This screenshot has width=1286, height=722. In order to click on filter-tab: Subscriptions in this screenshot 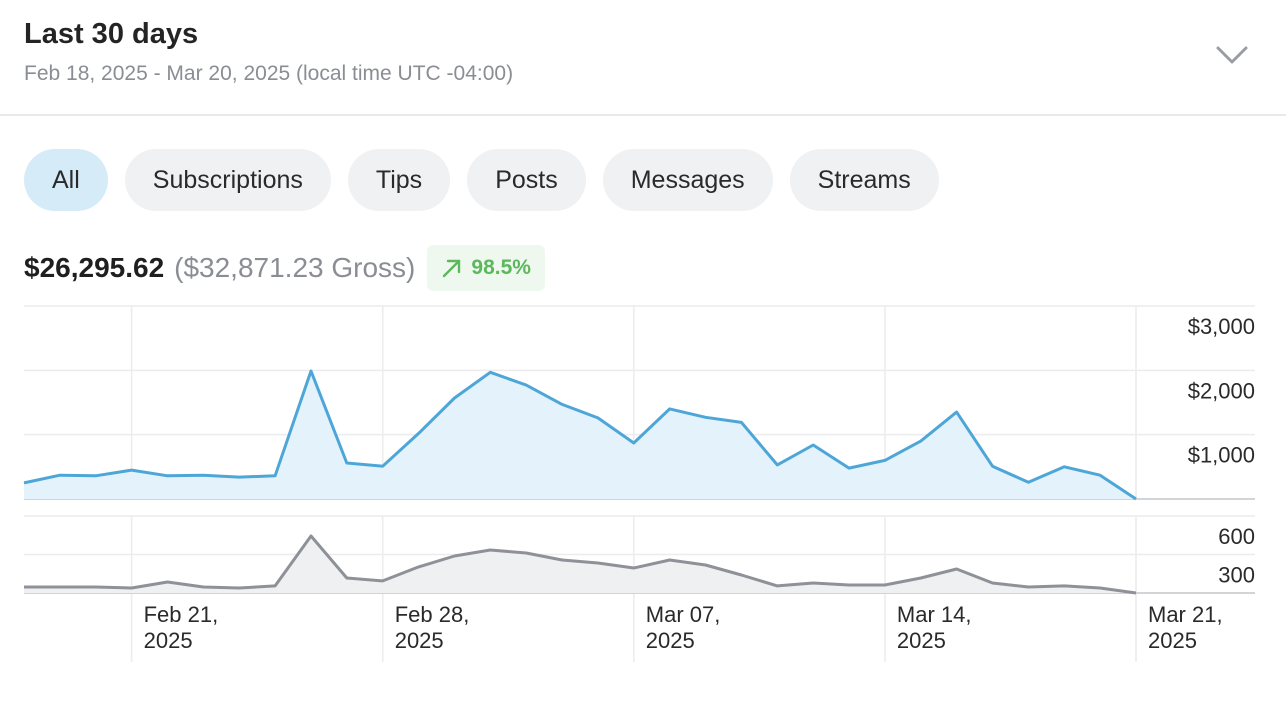, I will do `click(227, 180)`.